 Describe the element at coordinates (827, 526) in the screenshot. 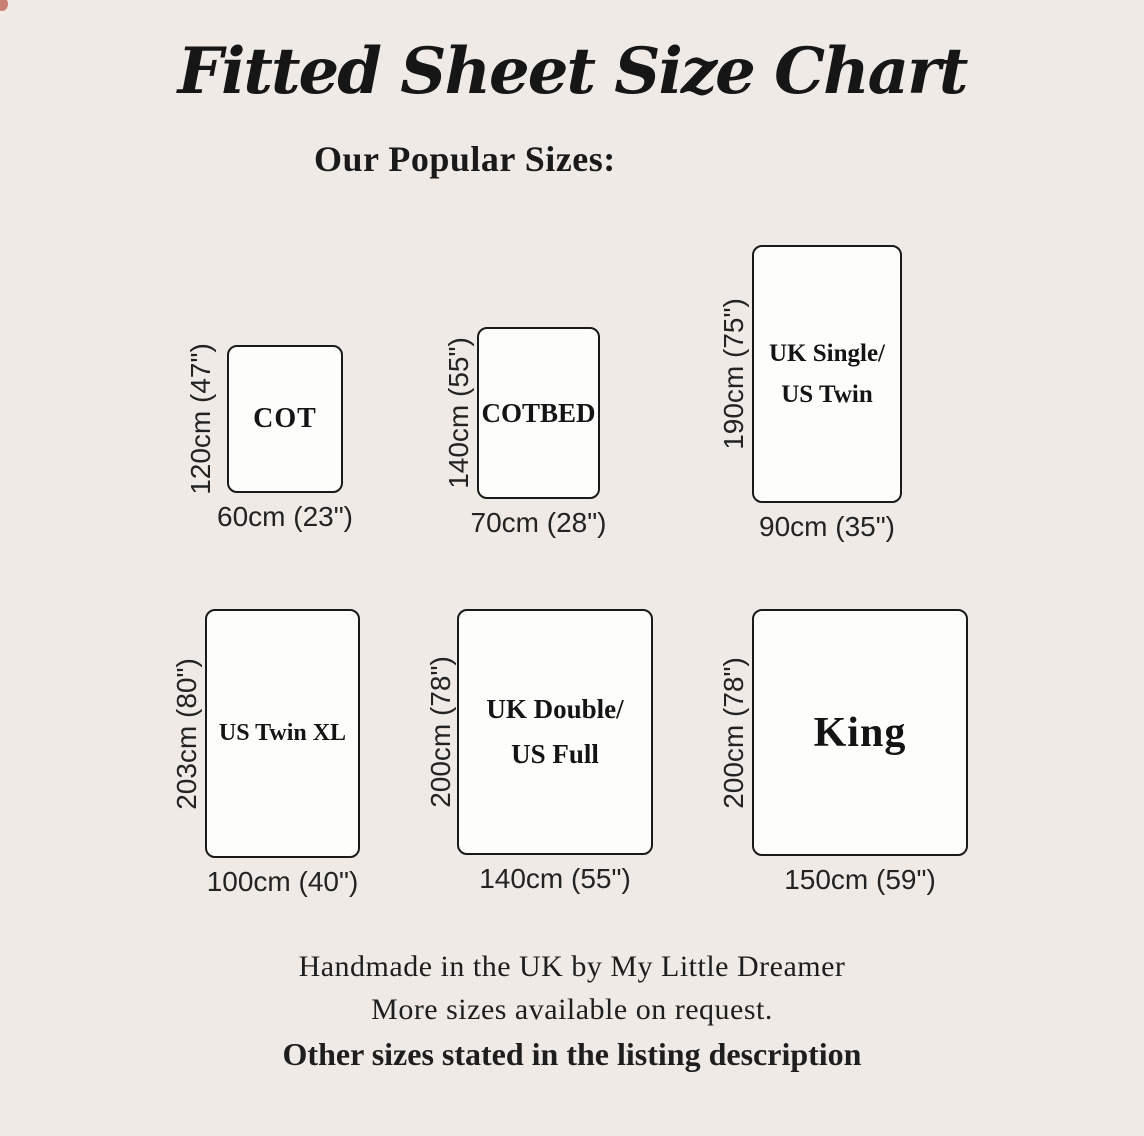

I see `width-dimension-label: 90cm (35")` at that location.